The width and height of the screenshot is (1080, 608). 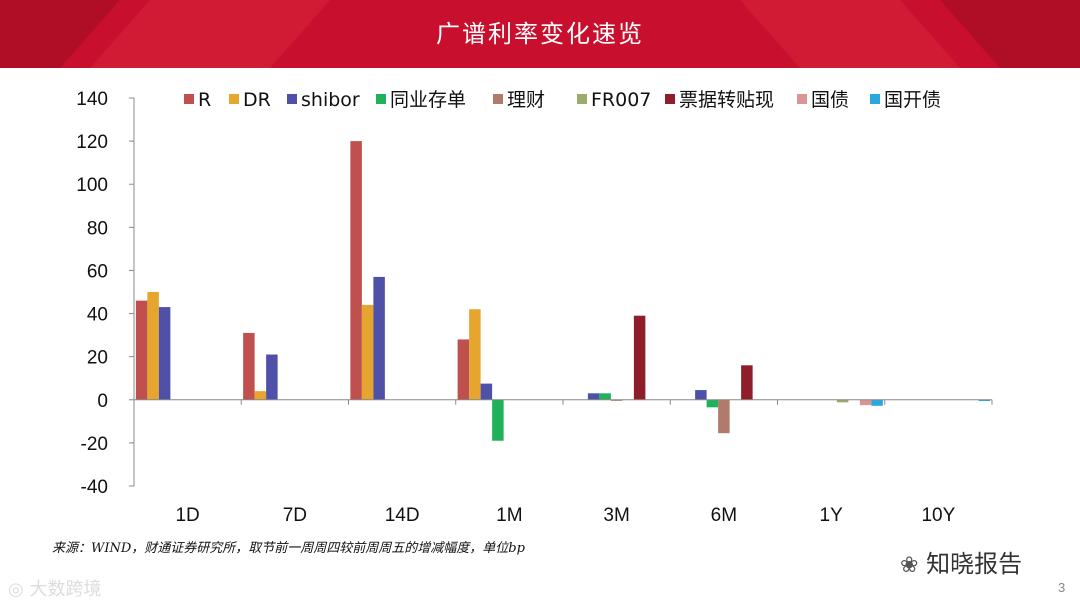 I want to click on legend-label-国债: 国债, so click(x=830, y=100).